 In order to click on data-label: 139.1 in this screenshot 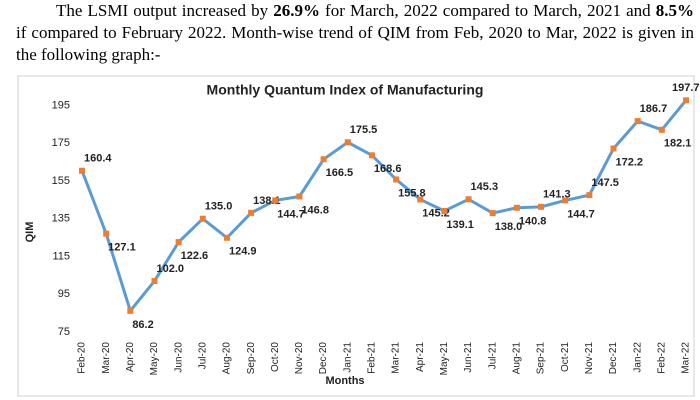, I will do `click(460, 225)`.